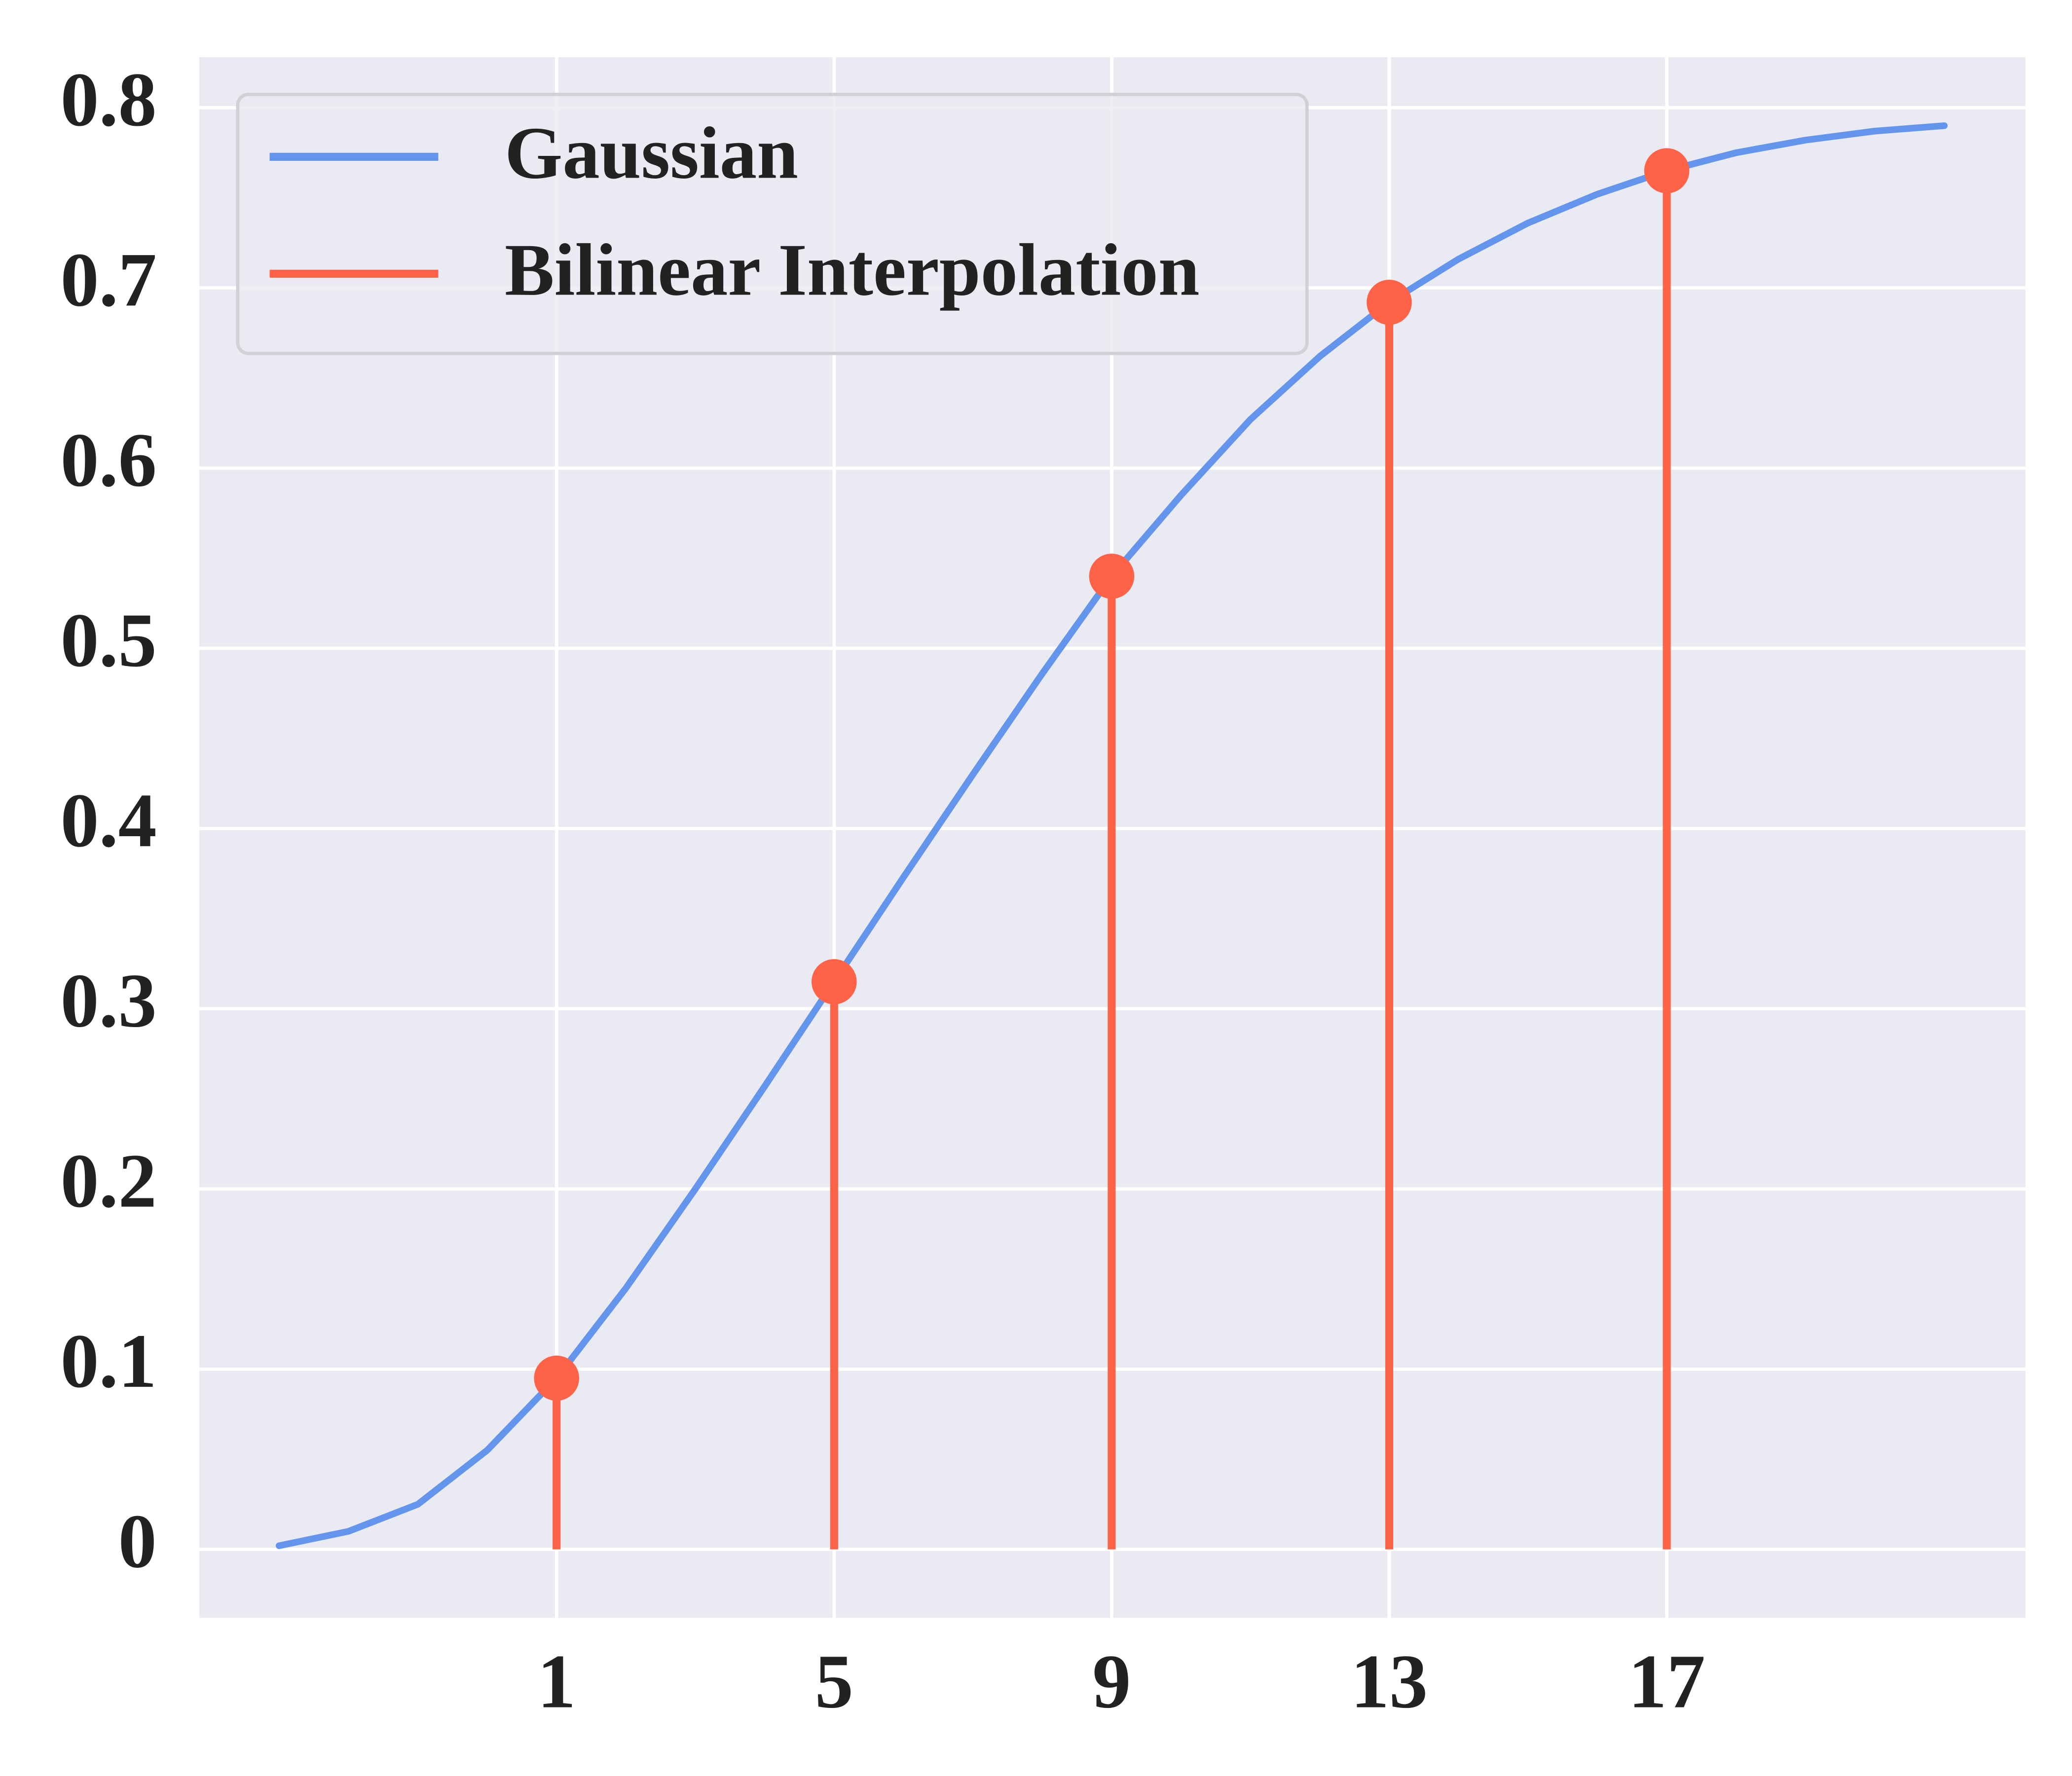 The height and width of the screenshot is (1776, 2072). What do you see at coordinates (109, 460) in the screenshot?
I see `y-tick-label: 0.6` at bounding box center [109, 460].